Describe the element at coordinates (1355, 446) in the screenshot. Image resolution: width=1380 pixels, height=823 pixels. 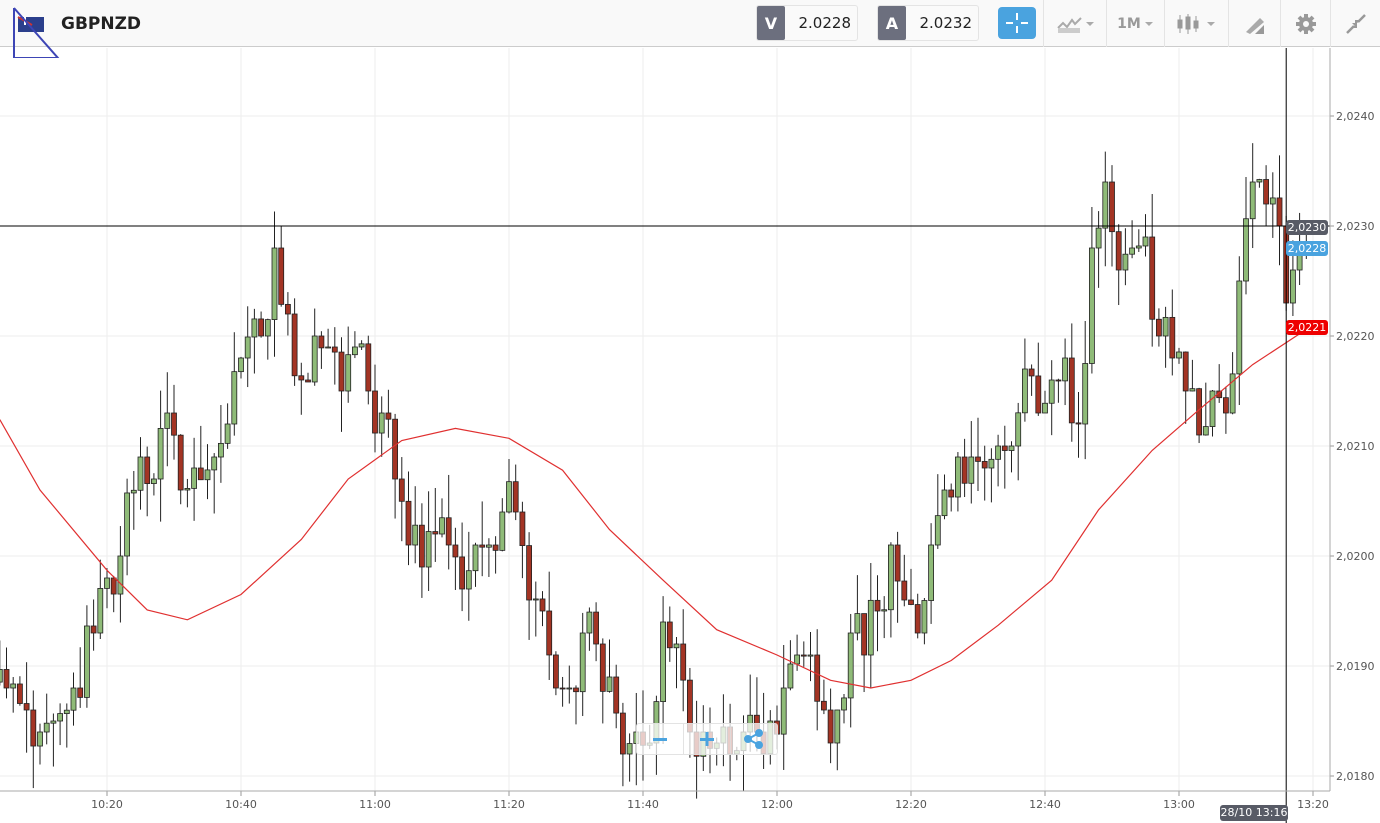
I see `y-tick-label: 2,0210` at that location.